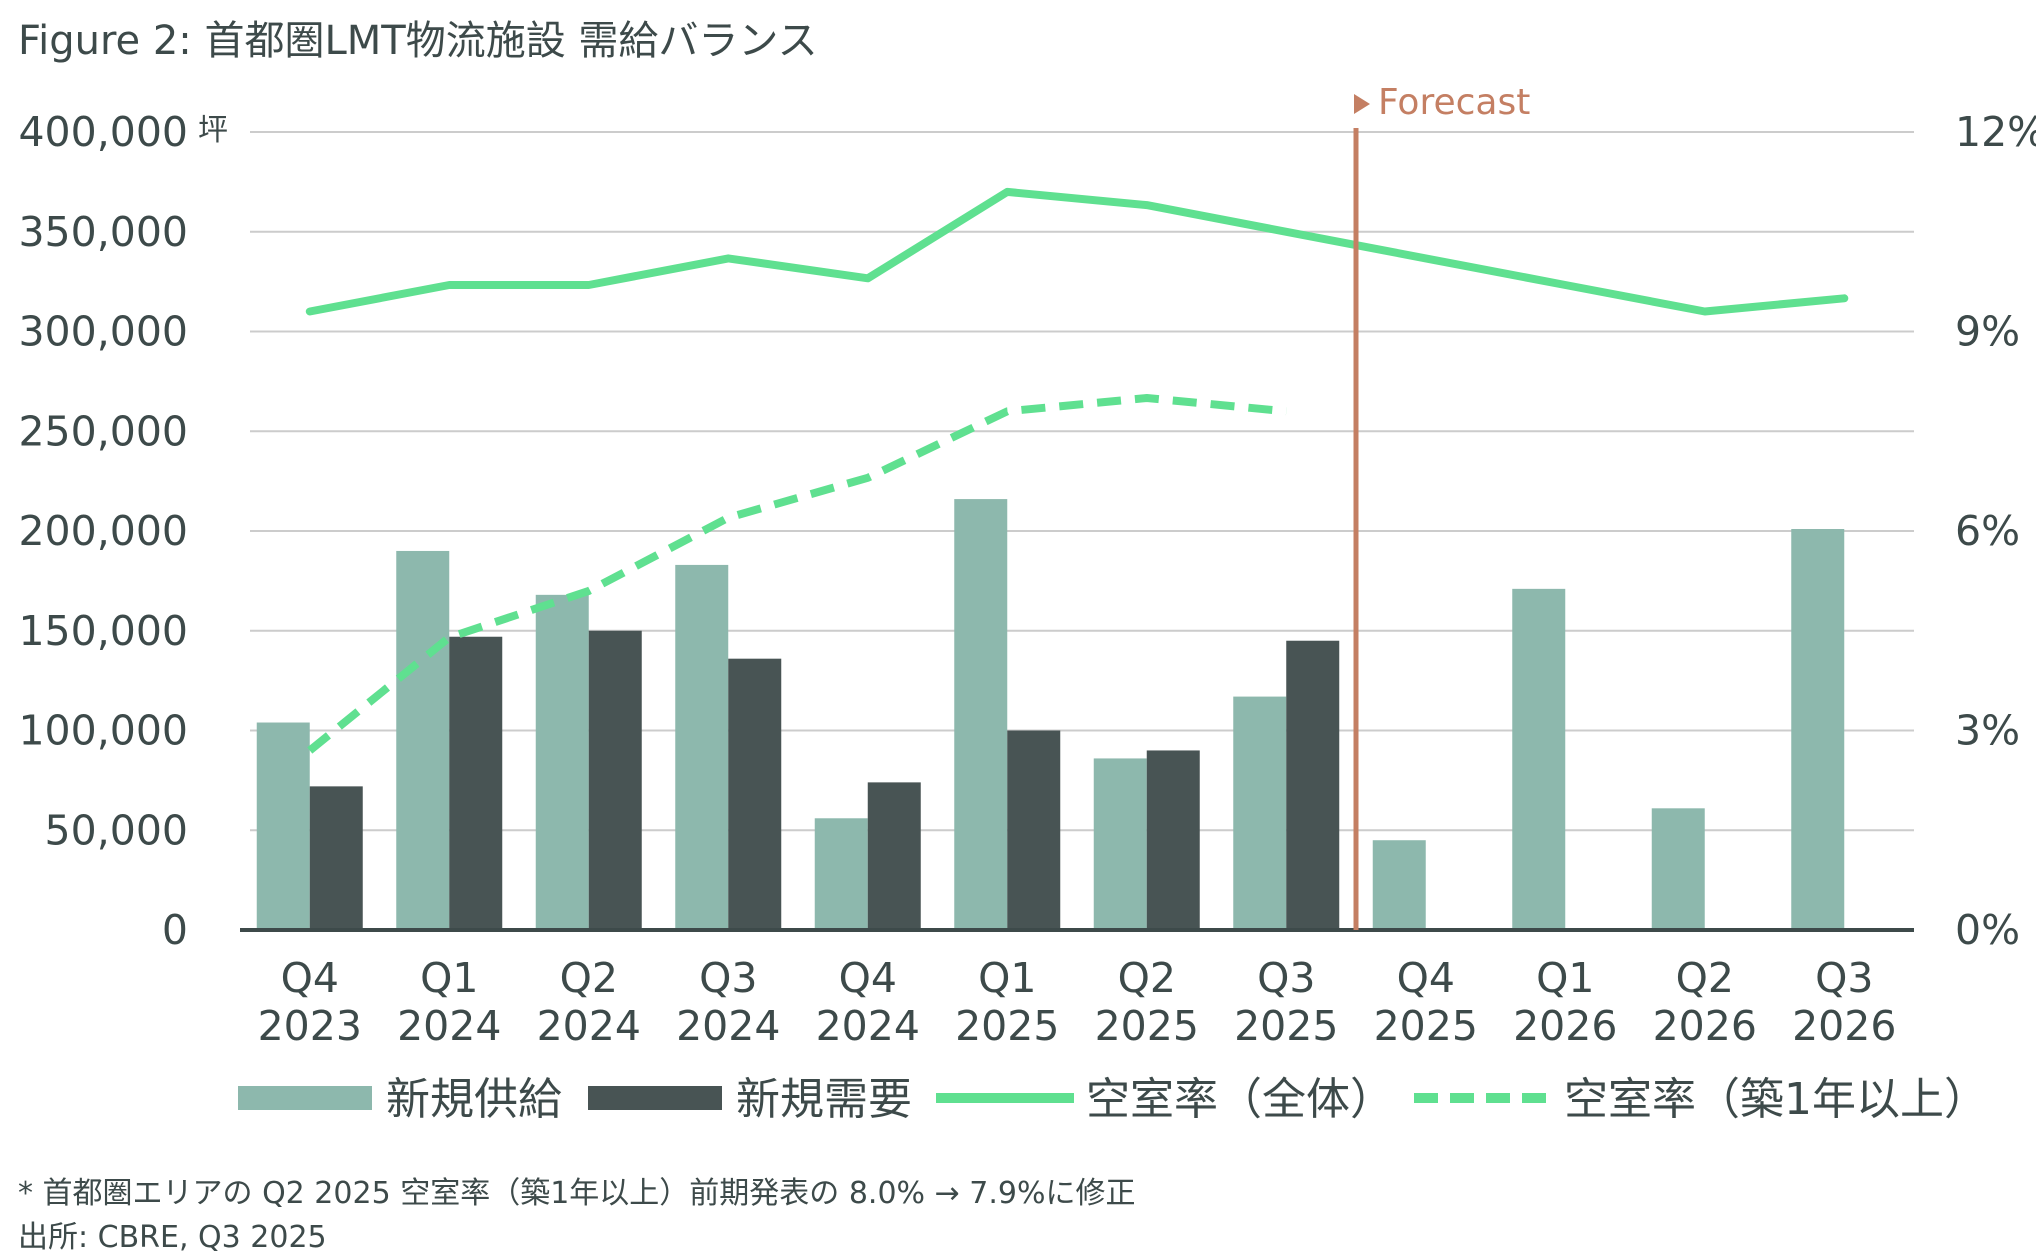 The width and height of the screenshot is (2036, 1258). Describe the element at coordinates (1987, 930) in the screenshot. I see `right-tick-label: 0%` at that location.